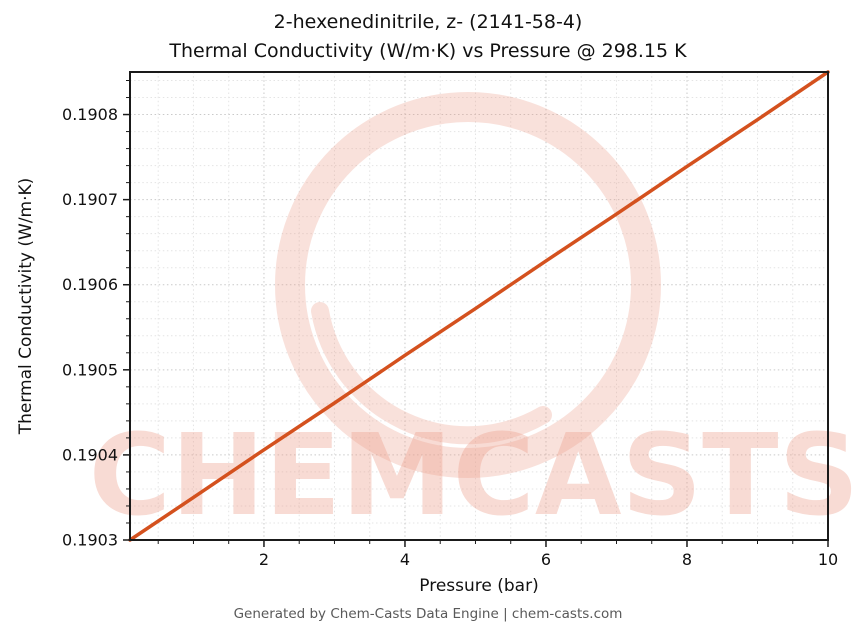  What do you see at coordinates (431, 373) in the screenshot?
I see `watermark-swirl-inner-icon` at bounding box center [431, 373].